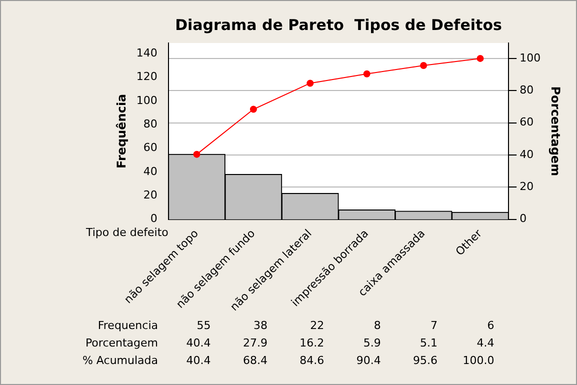 The width and height of the screenshot is (577, 385). Describe the element at coordinates (485, 343) in the screenshot. I see `text: 4.4` at that location.